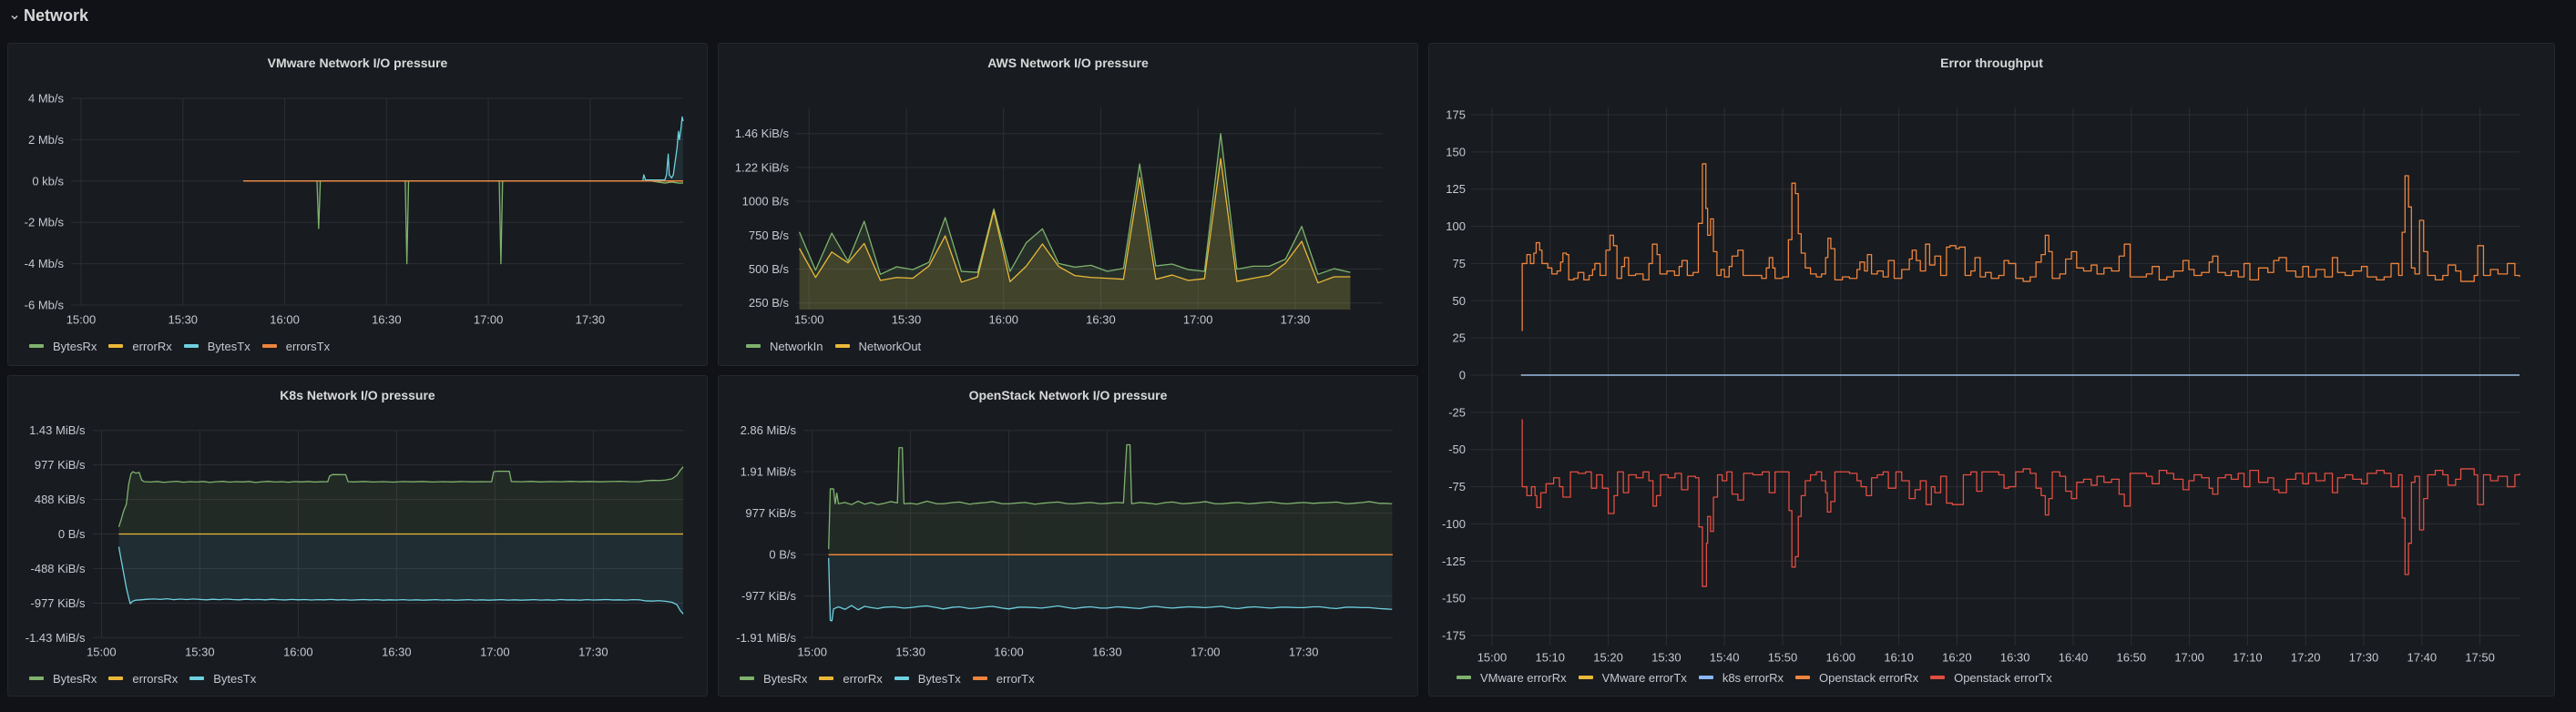  What do you see at coordinates (1725, 658) in the screenshot?
I see `x-tick-label: 15:40` at bounding box center [1725, 658].